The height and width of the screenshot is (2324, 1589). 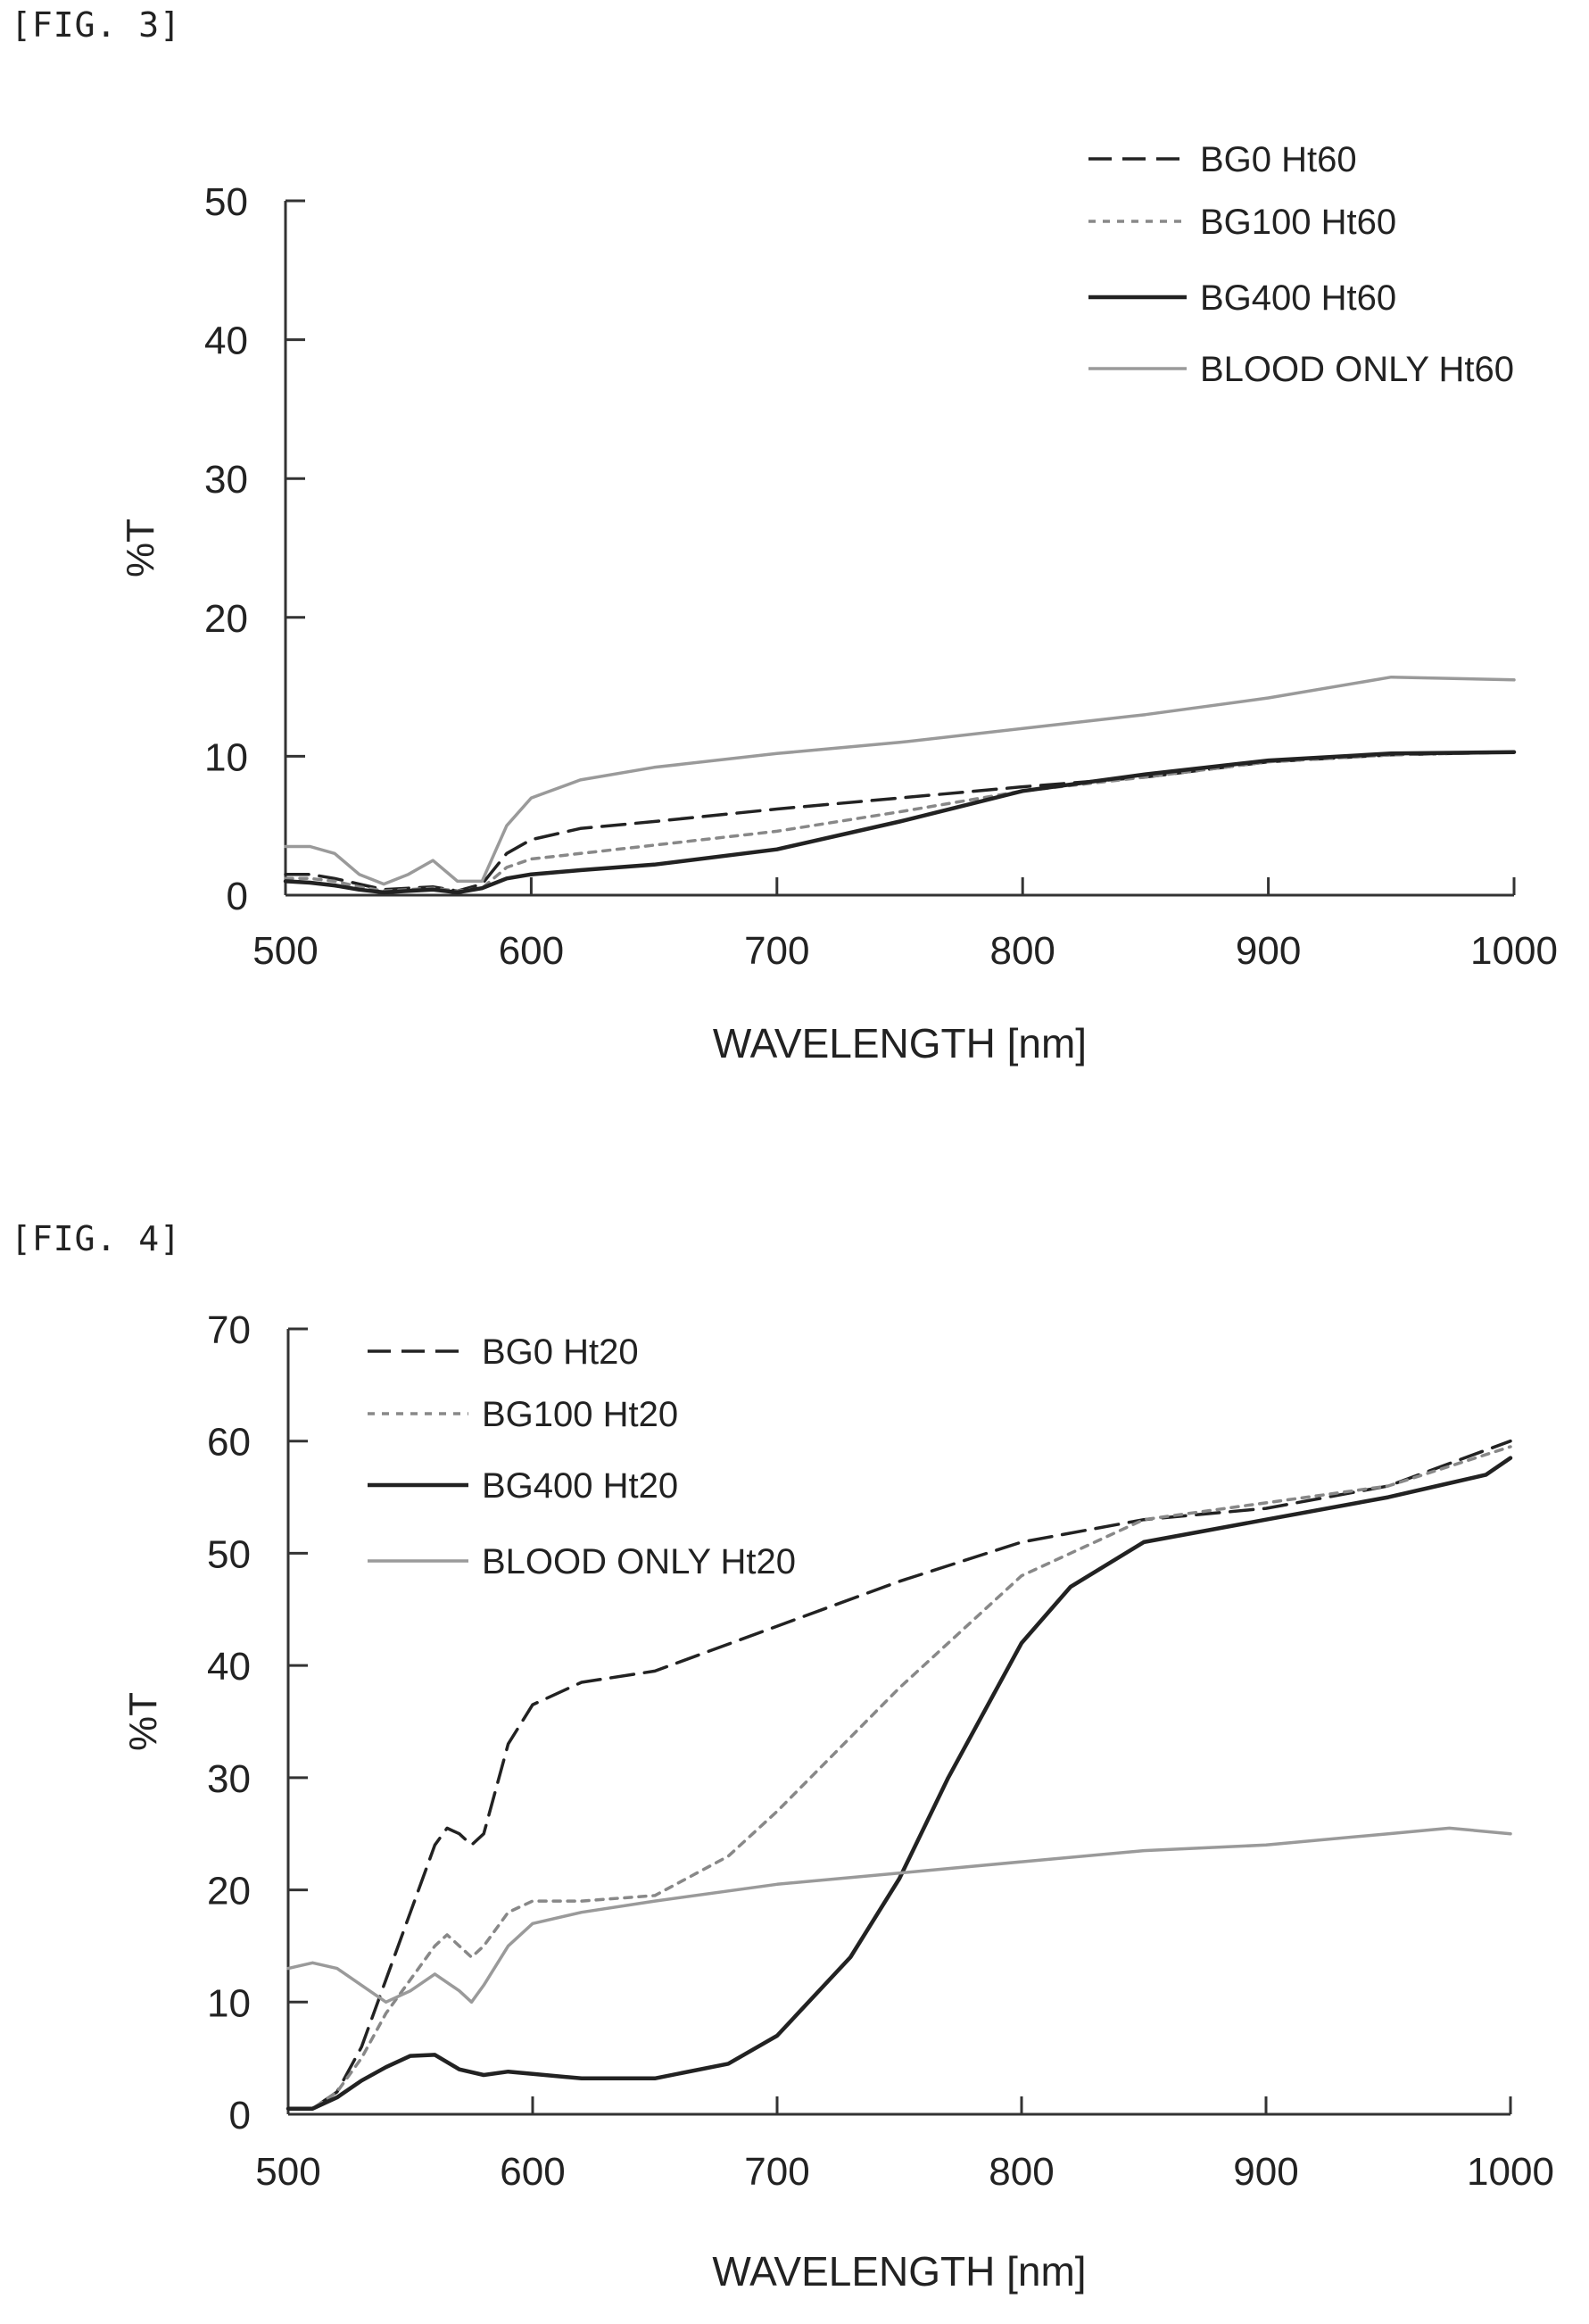 I want to click on legend-label-3: BLOOD ONLY Ht60, so click(x=1357, y=369).